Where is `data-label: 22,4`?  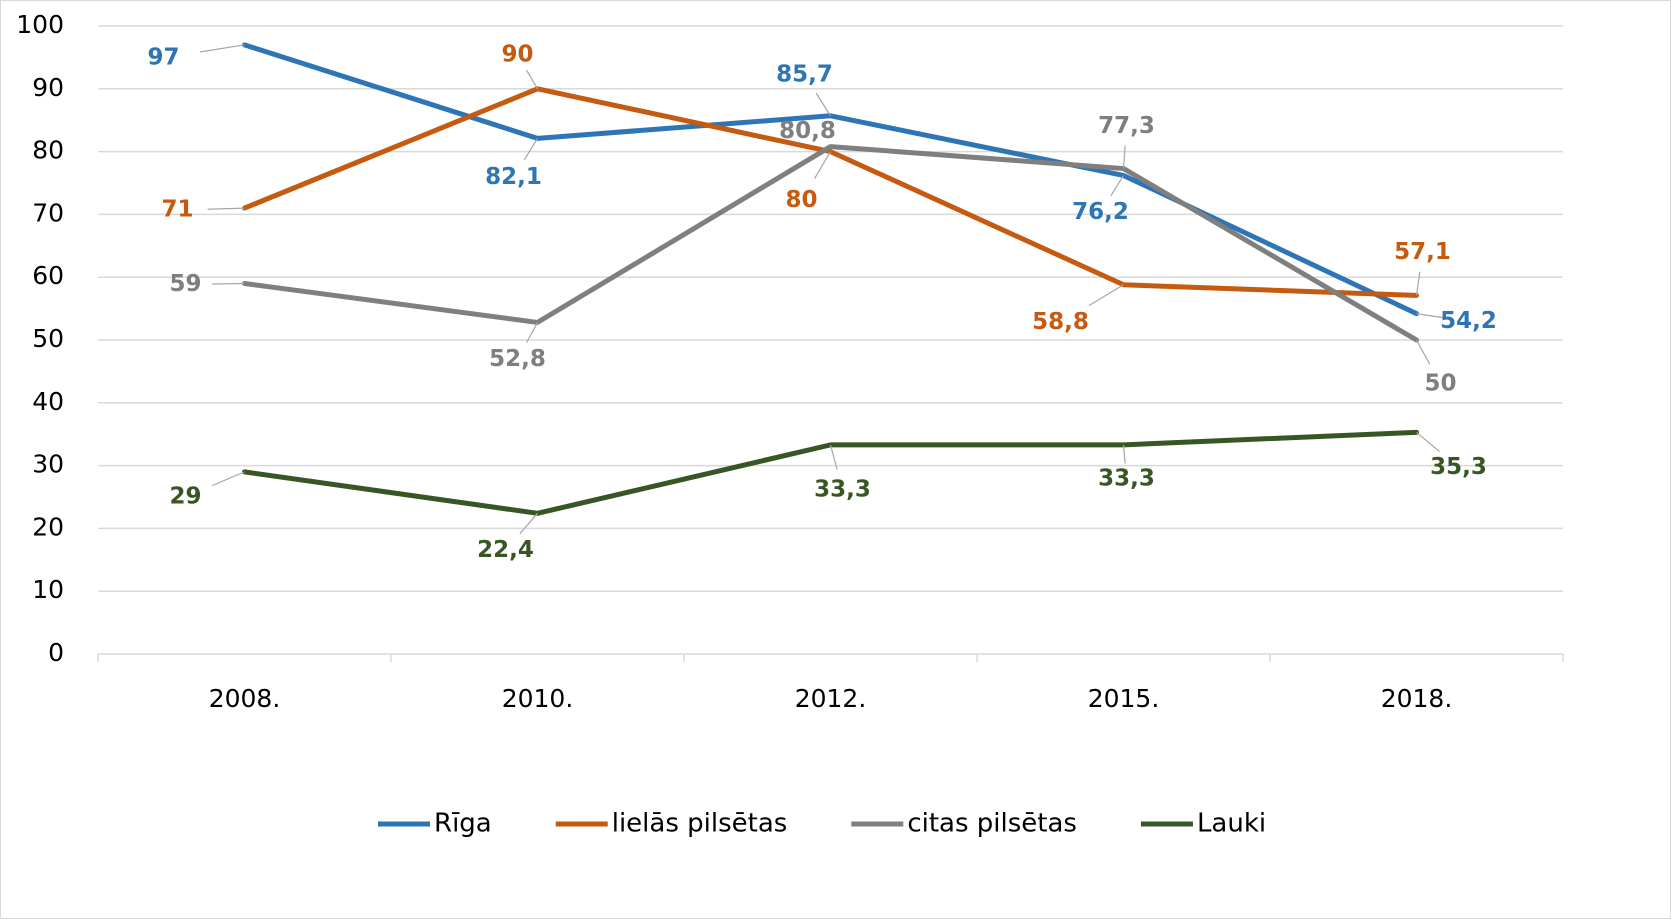
data-label: 22,4 is located at coordinates (505, 550).